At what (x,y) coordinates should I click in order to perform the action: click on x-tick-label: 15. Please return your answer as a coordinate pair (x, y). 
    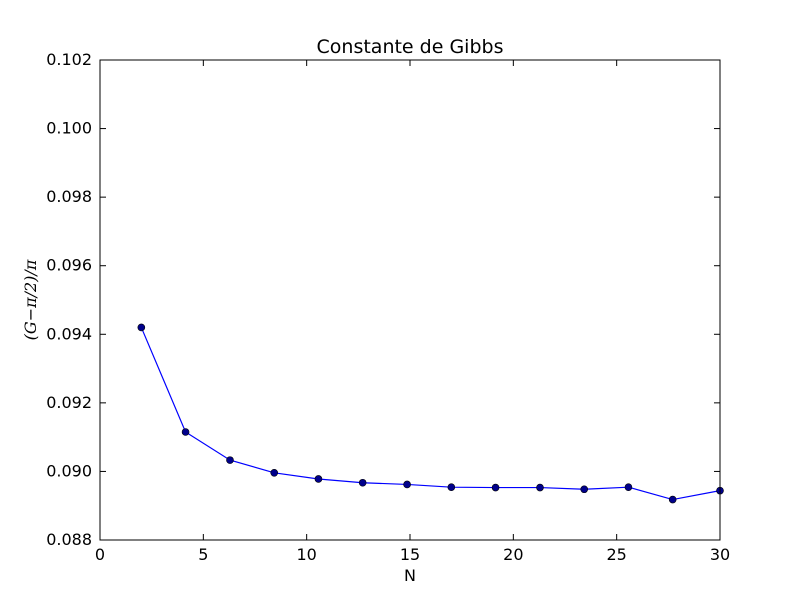
    Looking at the image, I should click on (410, 554).